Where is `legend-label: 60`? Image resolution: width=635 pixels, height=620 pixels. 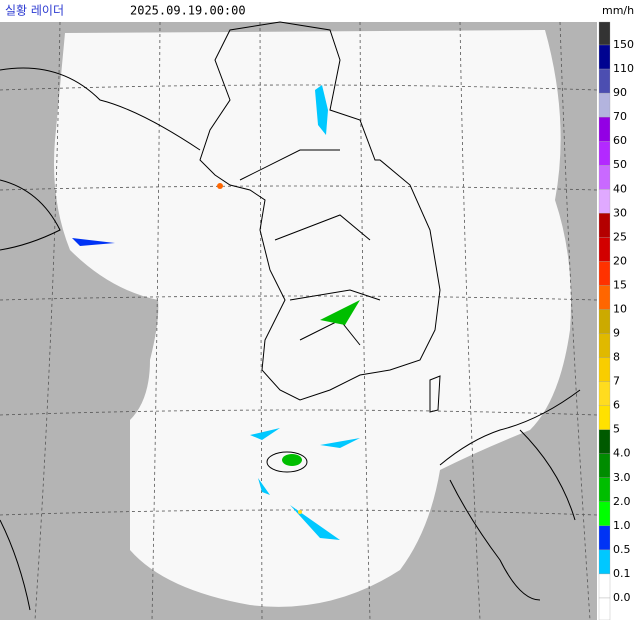
legend-label: 60 is located at coordinates (620, 140).